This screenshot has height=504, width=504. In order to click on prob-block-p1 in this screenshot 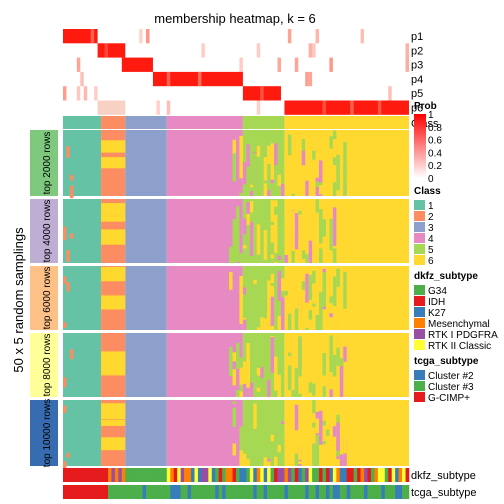, I will do `click(80, 36)`.